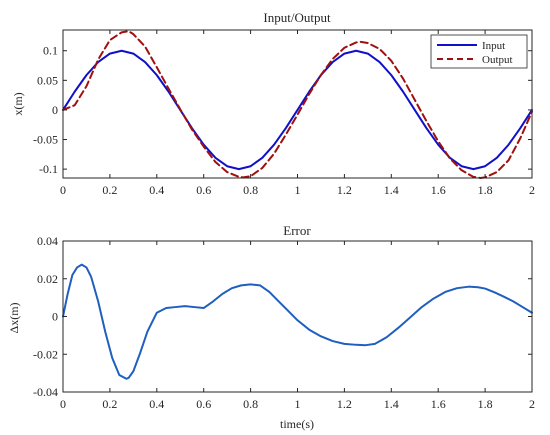 The width and height of the screenshot is (550, 435). I want to click on y-tick-label: -0.1, so click(48, 169).